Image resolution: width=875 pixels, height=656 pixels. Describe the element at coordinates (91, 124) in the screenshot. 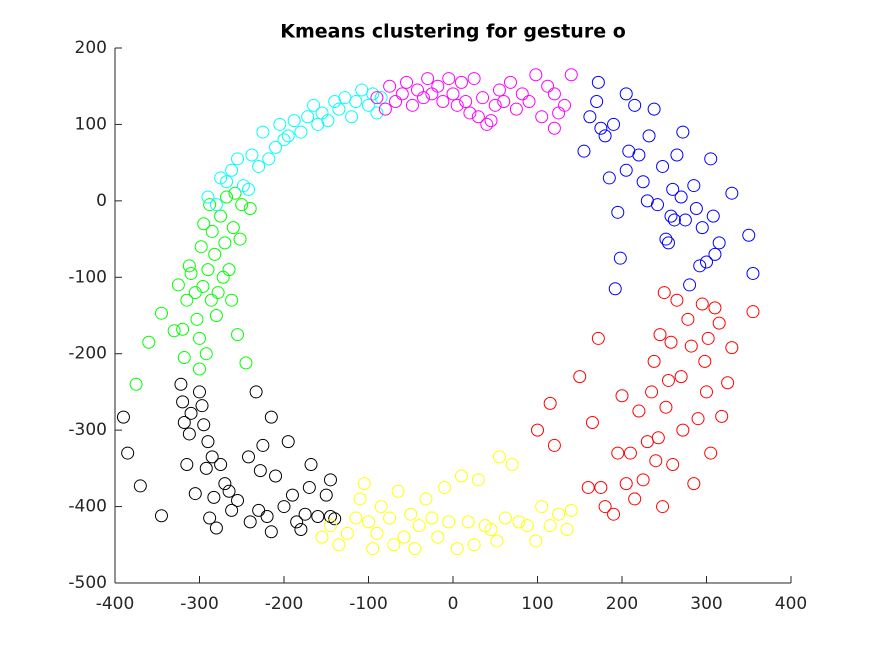

I see `y-tick-label: 100` at that location.